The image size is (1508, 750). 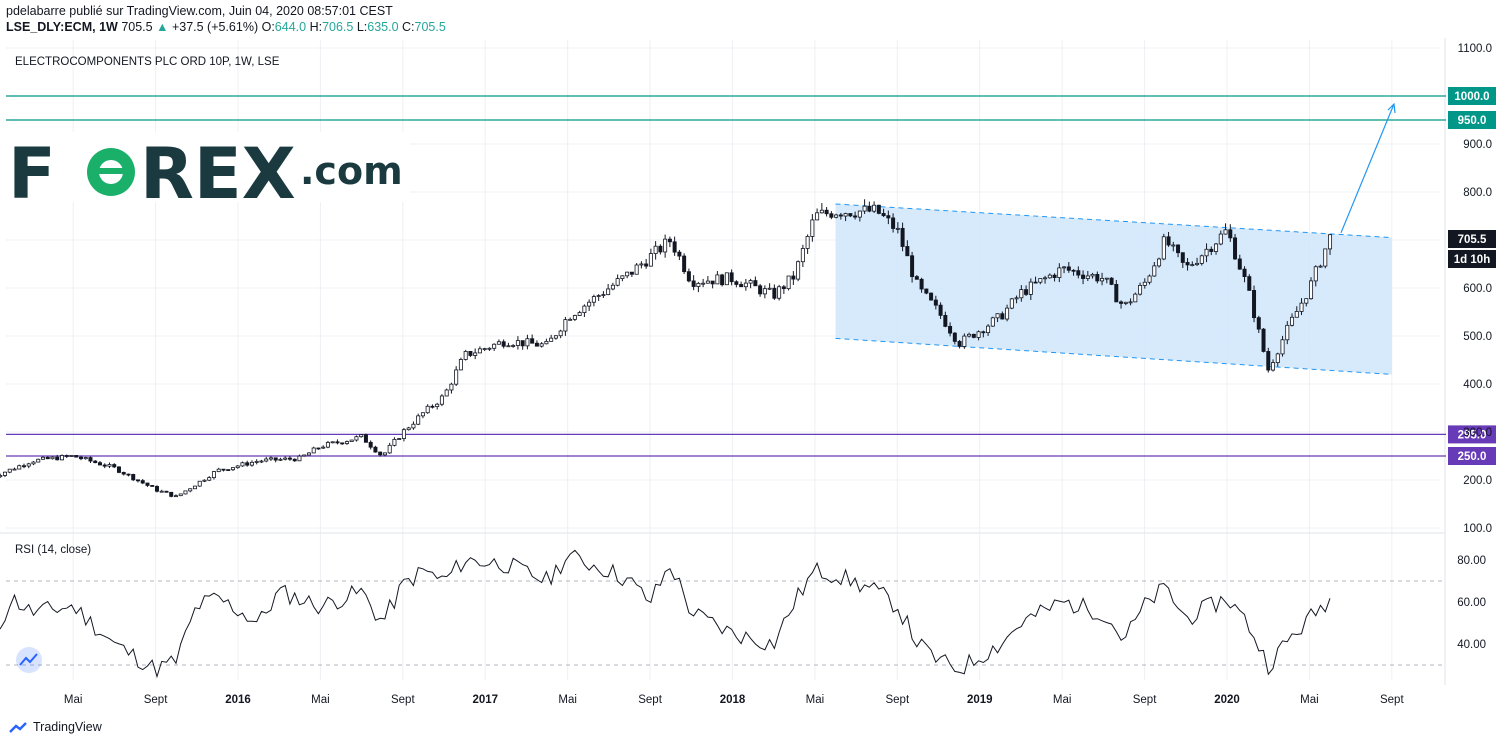 I want to click on logo-rex: REX, so click(x=218, y=174).